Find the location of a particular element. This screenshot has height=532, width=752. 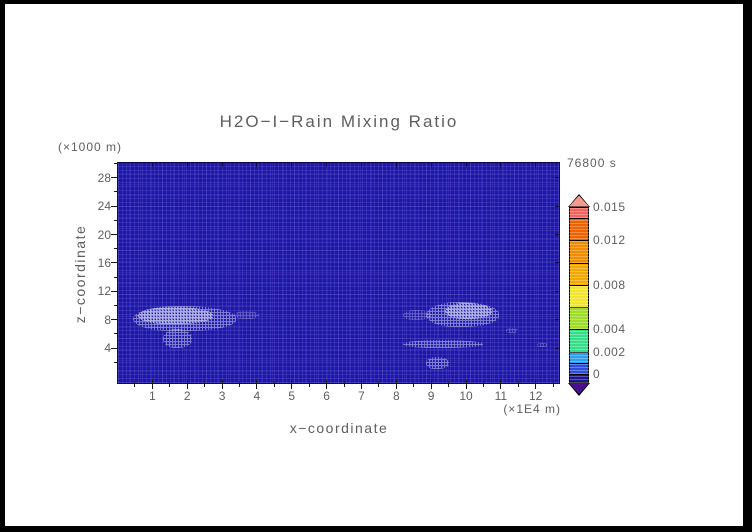

colorbar-under-segment is located at coordinates (579, 378).